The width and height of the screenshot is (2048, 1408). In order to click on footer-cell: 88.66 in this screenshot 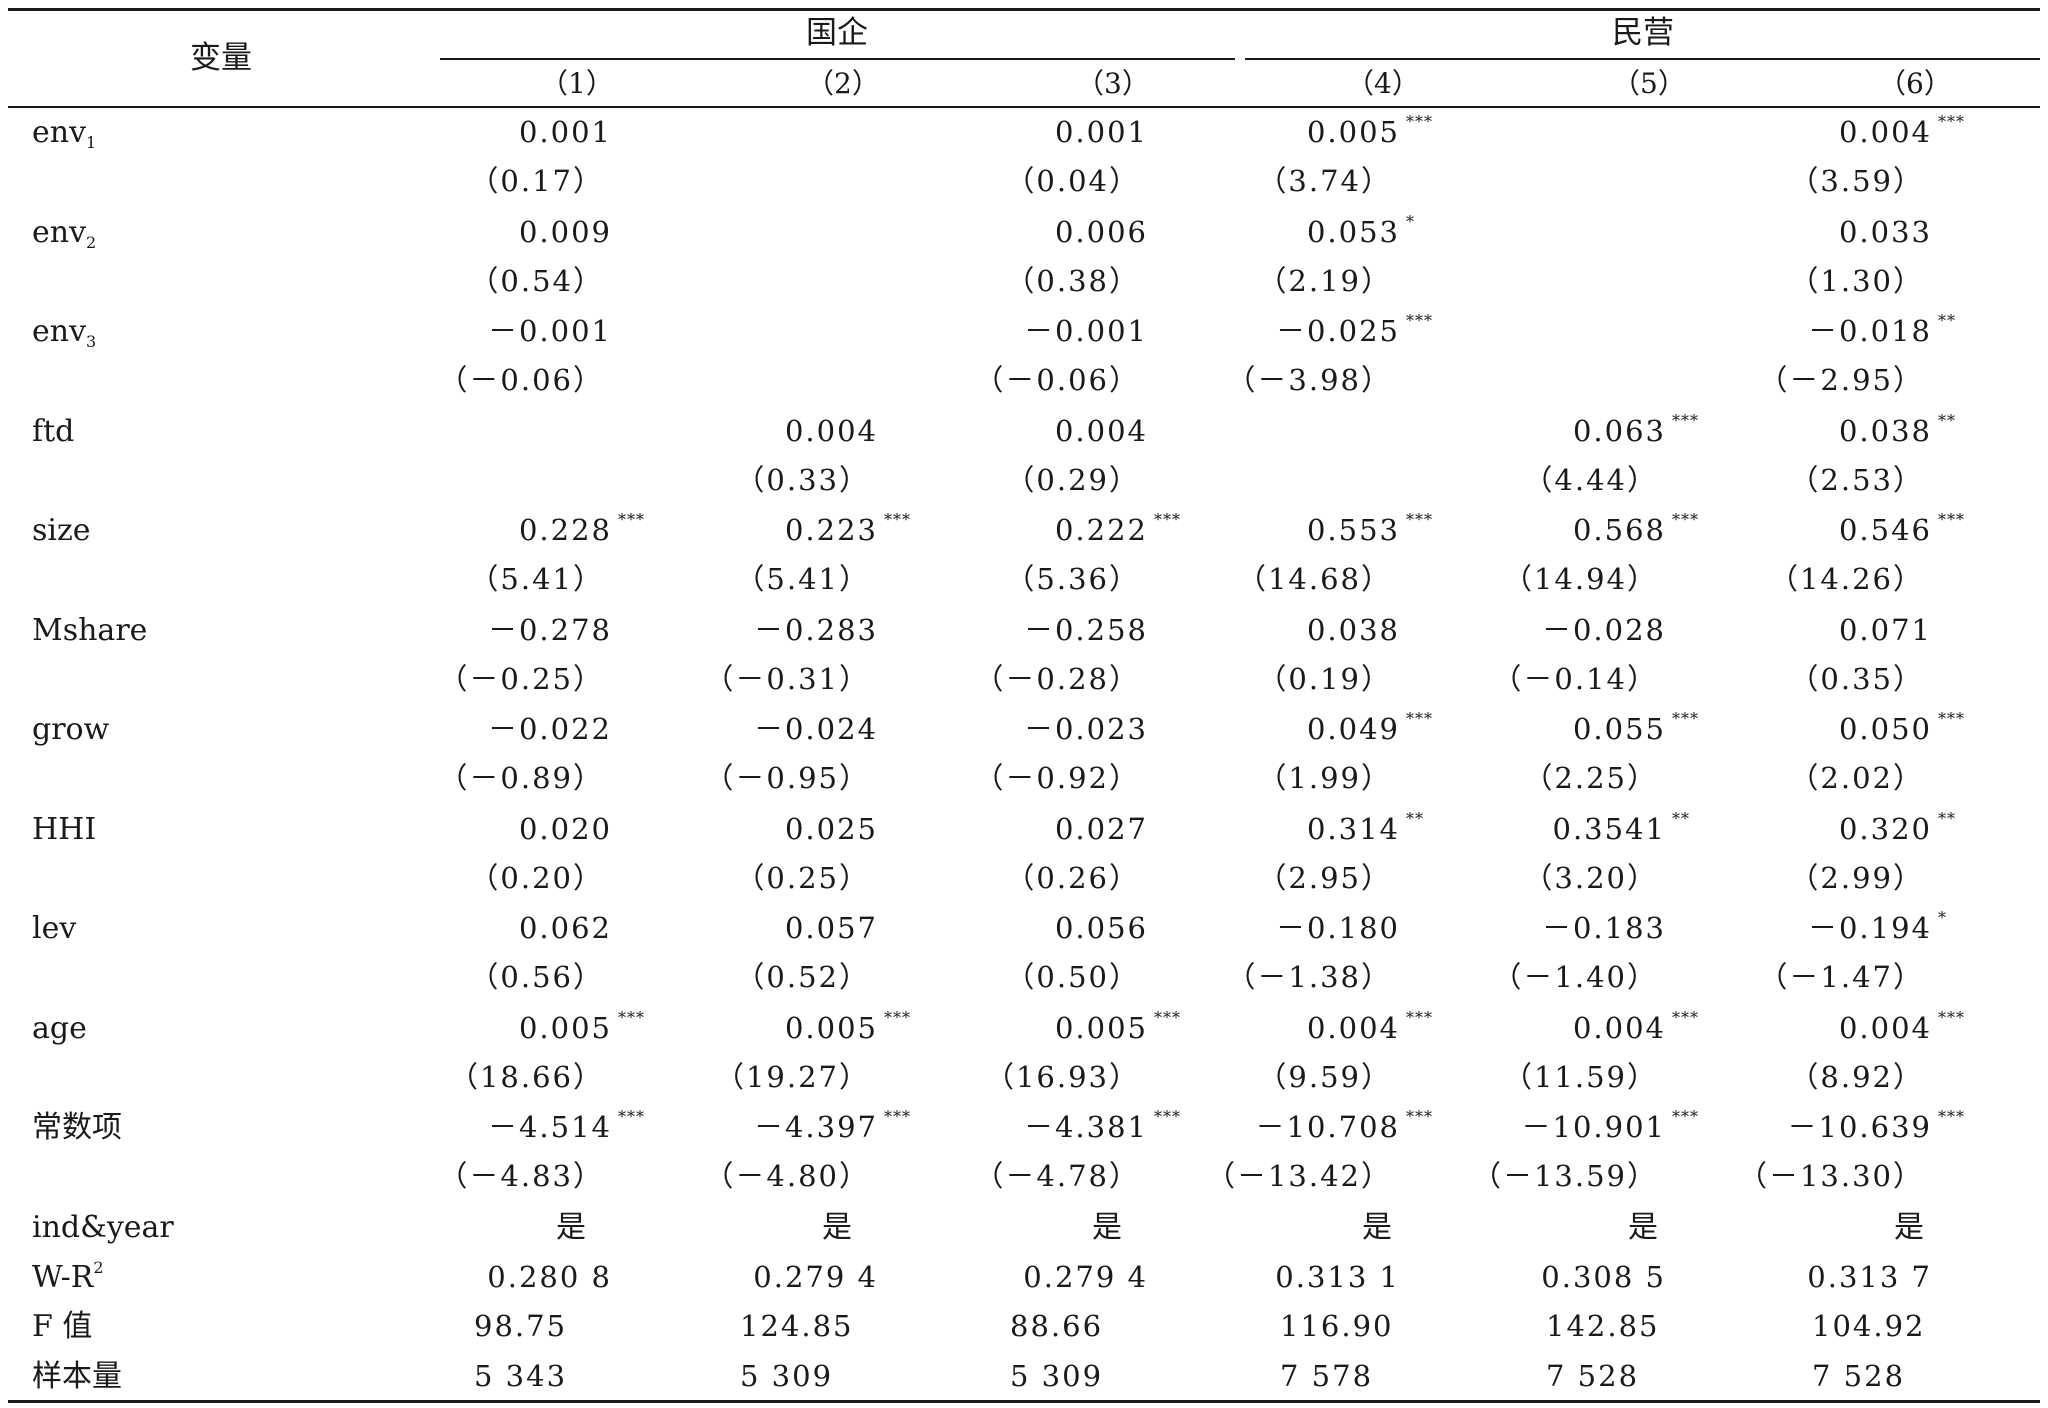, I will do `click(1057, 1326)`.